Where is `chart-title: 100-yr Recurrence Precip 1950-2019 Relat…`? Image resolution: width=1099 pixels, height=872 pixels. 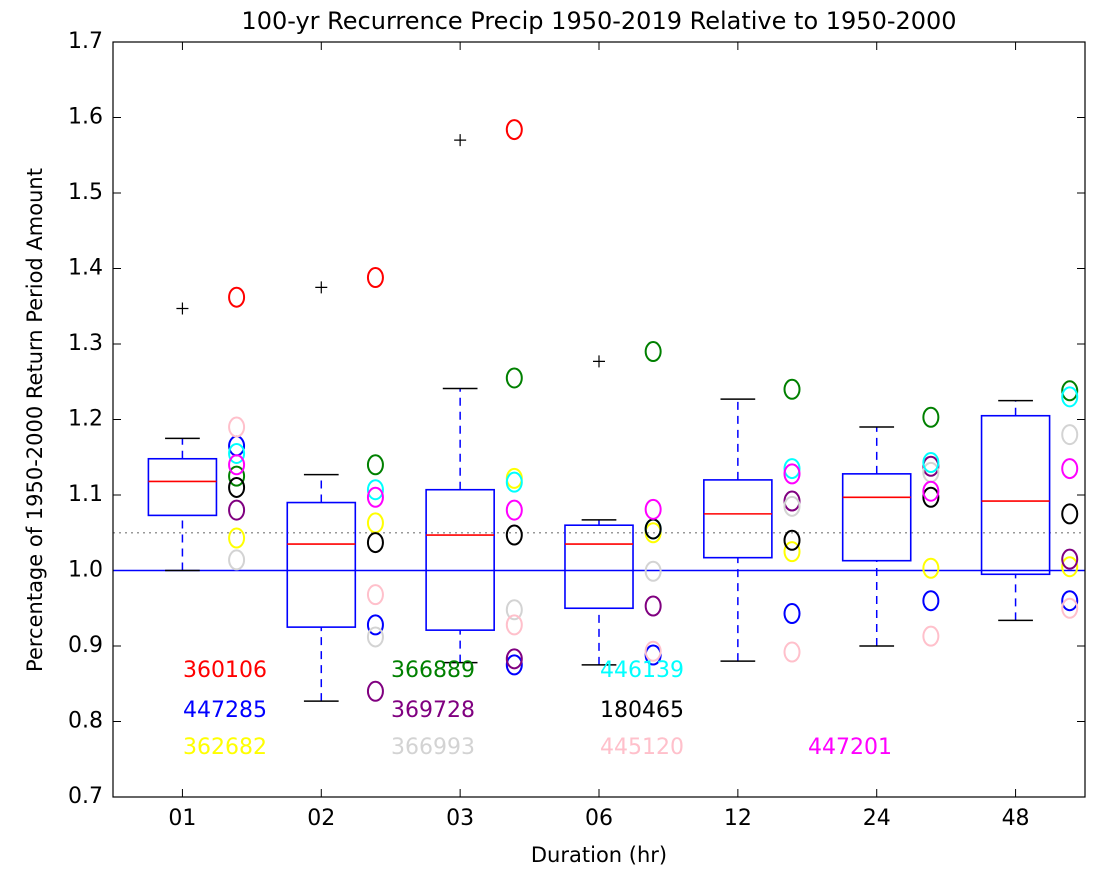
chart-title: 100-yr Recurrence Precip 1950-2019 Relat… is located at coordinates (598, 21).